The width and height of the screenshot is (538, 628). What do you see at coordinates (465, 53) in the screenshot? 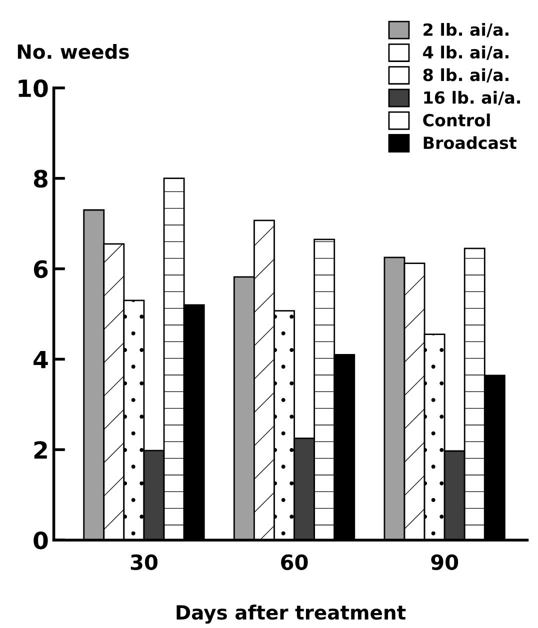
I see `legend-label: 4 lb. ai/a.` at bounding box center [465, 53].